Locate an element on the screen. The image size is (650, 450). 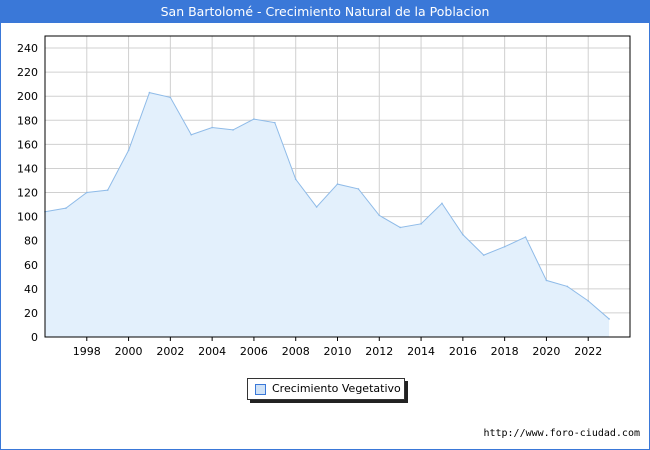
y-tick-label: 120 is located at coordinates (27, 193).